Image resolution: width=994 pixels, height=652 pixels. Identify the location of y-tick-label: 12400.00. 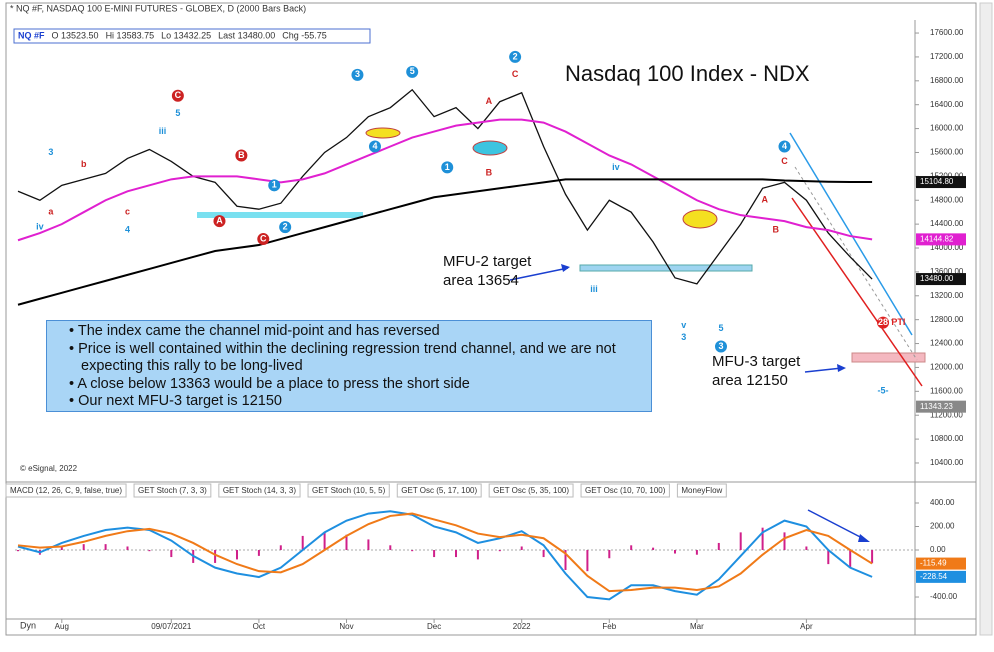
(947, 343).